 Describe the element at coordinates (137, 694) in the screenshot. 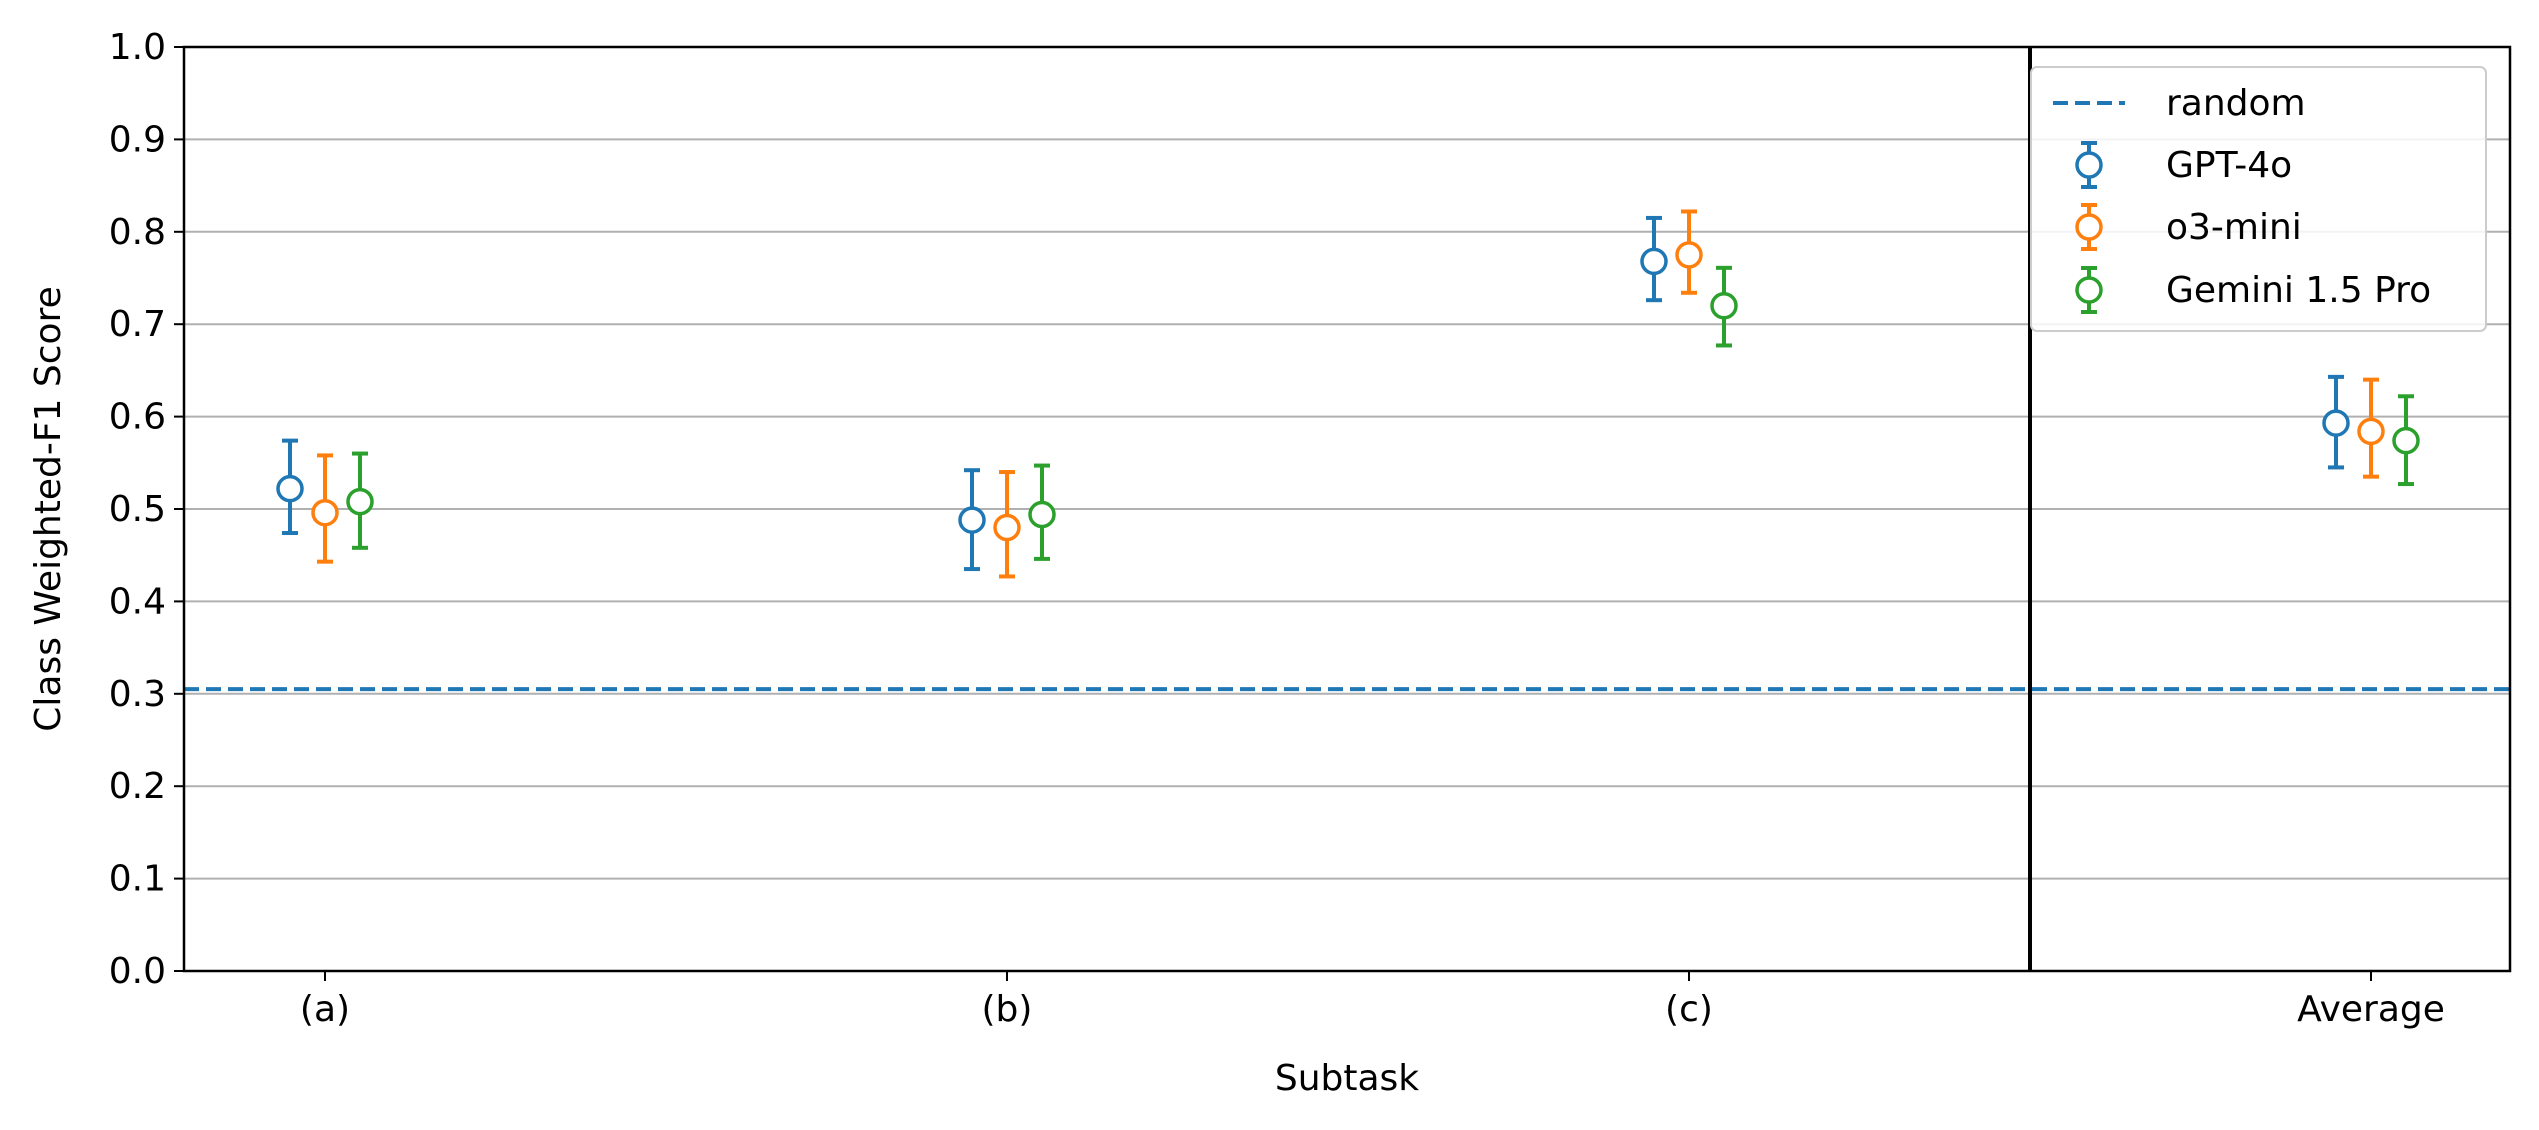

I see `y-tick-label: 0.3` at that location.